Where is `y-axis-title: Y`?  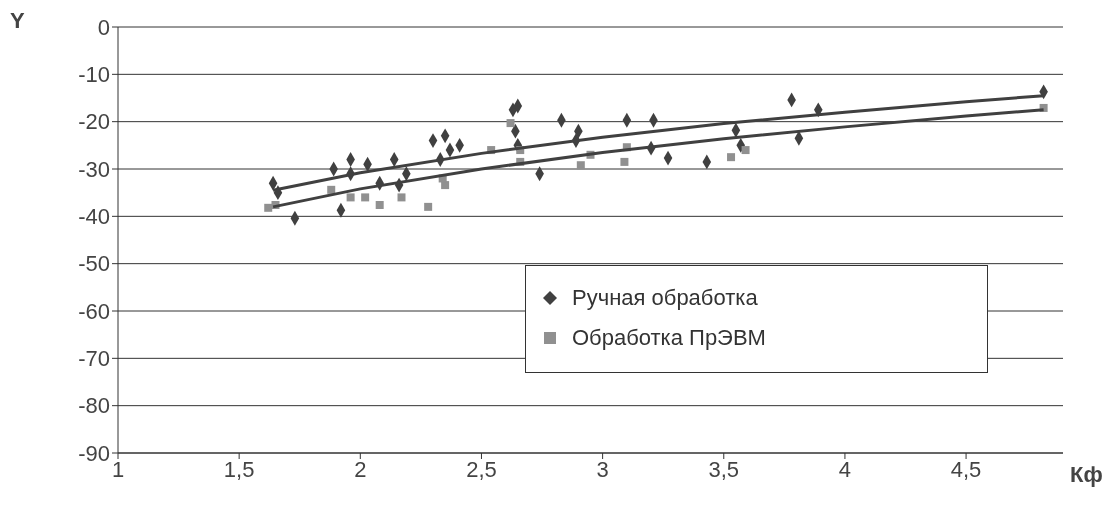
y-axis-title: Y is located at coordinates (17, 21).